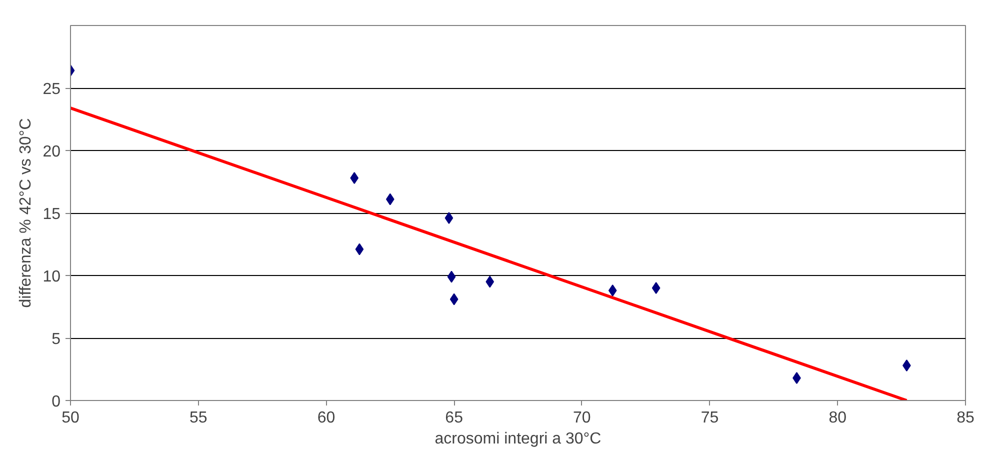  What do you see at coordinates (965, 418) in the screenshot?
I see `x-tick-label: 85` at bounding box center [965, 418].